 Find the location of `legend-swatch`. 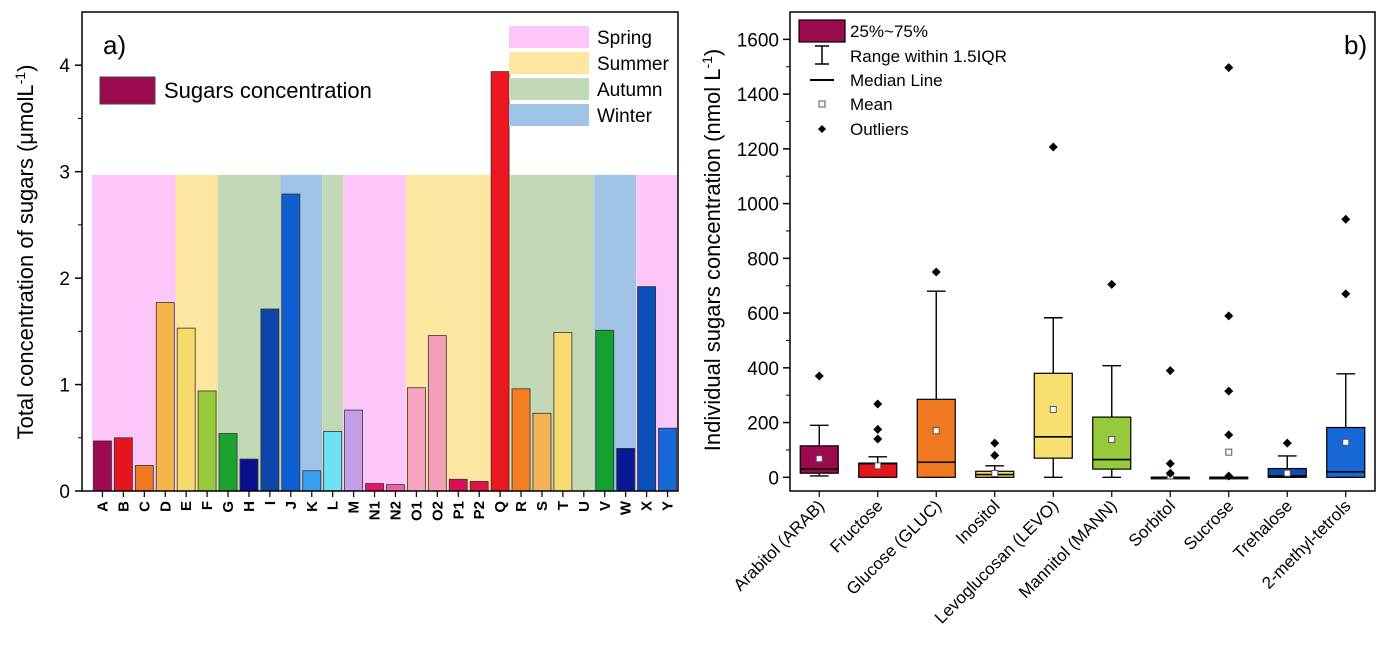

legend-swatch is located at coordinates (127, 90).